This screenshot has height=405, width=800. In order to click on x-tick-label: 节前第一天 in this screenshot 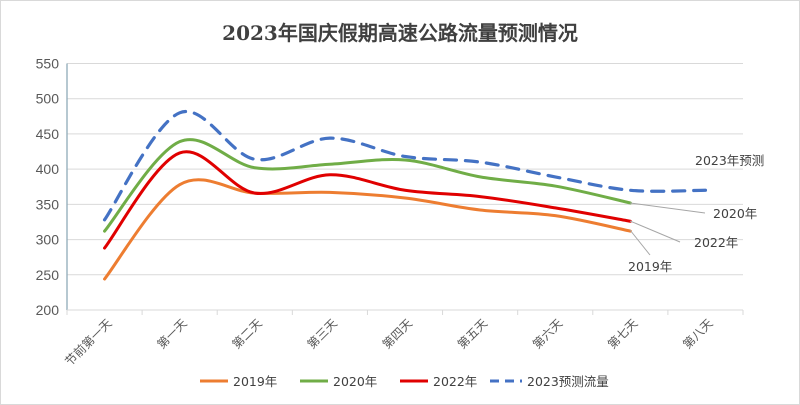, I will do `click(88, 342)`.